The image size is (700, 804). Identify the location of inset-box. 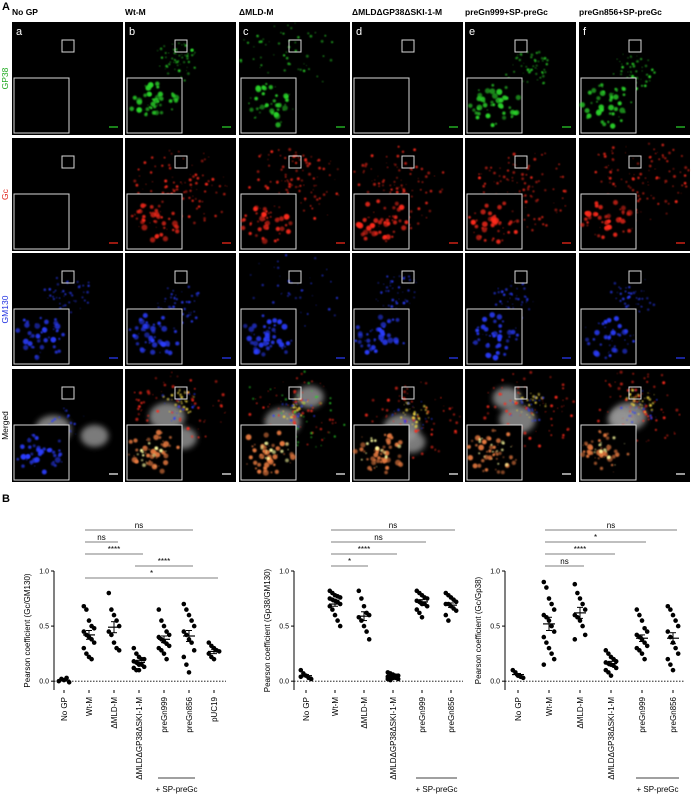
(41, 221).